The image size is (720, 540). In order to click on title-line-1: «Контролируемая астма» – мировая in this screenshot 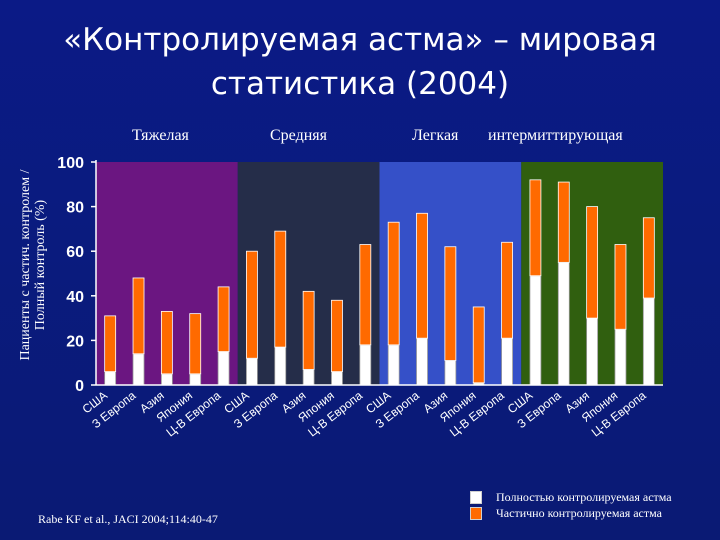, I will do `click(360, 40)`.